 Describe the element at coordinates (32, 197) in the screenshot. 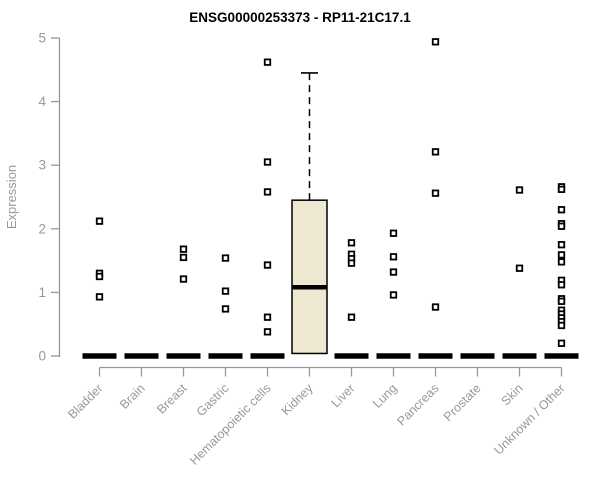

I see `y-axis: 0 1 2 3 4 5 Expression` at that location.